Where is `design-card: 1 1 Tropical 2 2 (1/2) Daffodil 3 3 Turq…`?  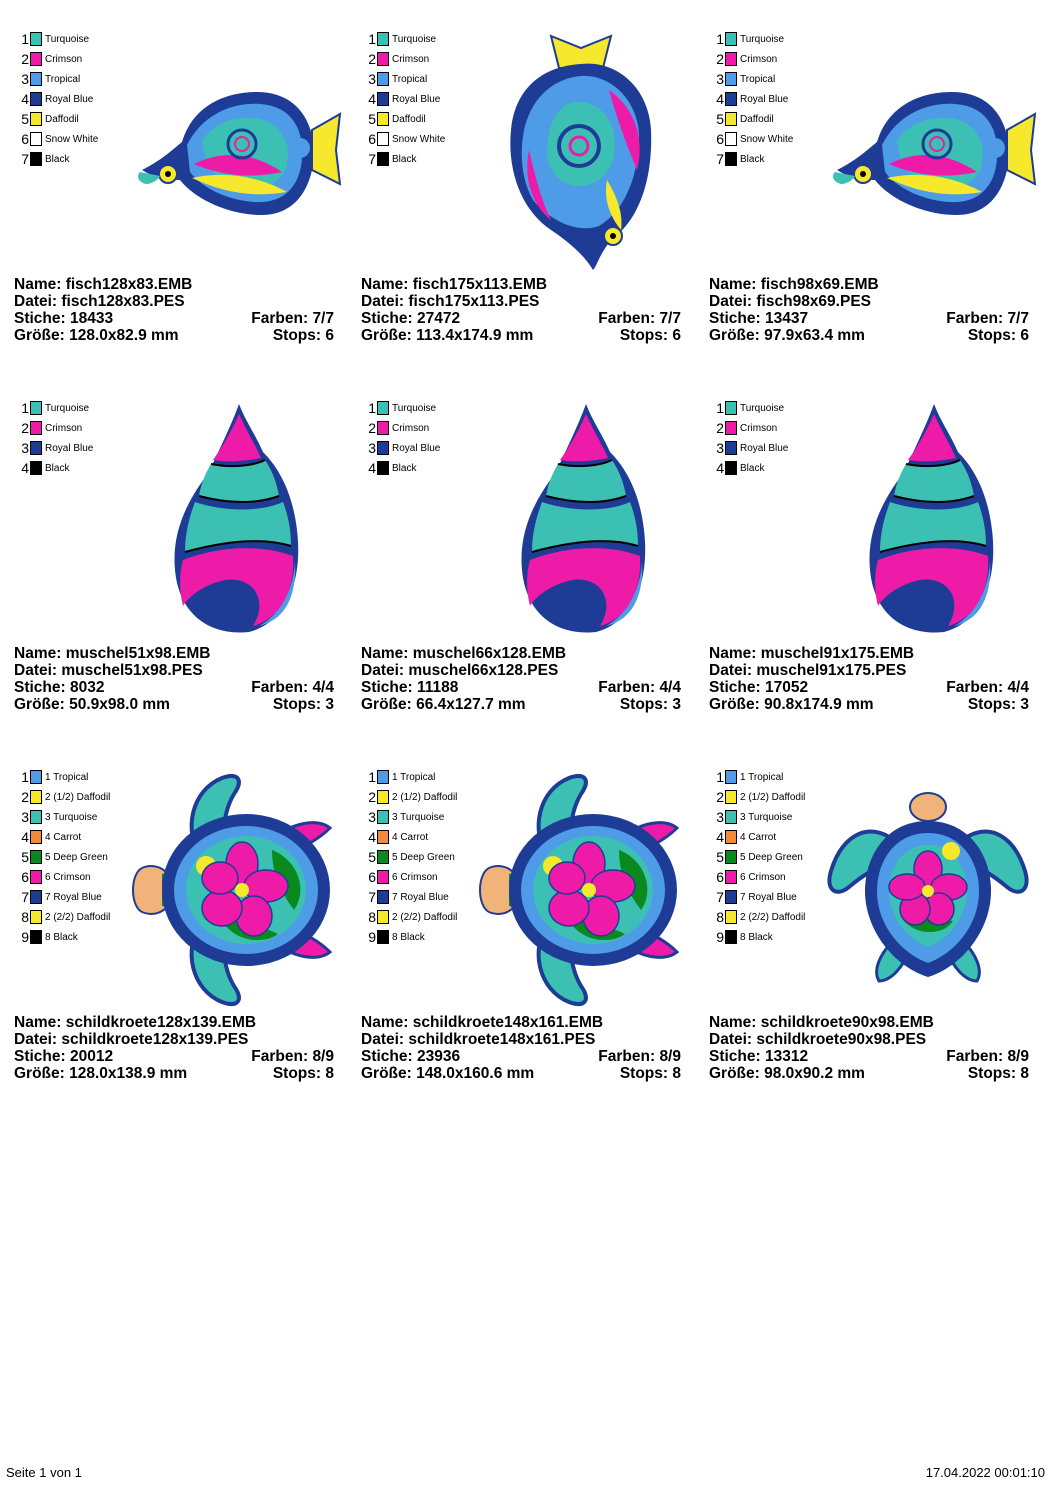 design-card: 1 1 Tropical 2 2 (1/2) Daffodil 3 3 Turq… is located at coordinates (526, 918).